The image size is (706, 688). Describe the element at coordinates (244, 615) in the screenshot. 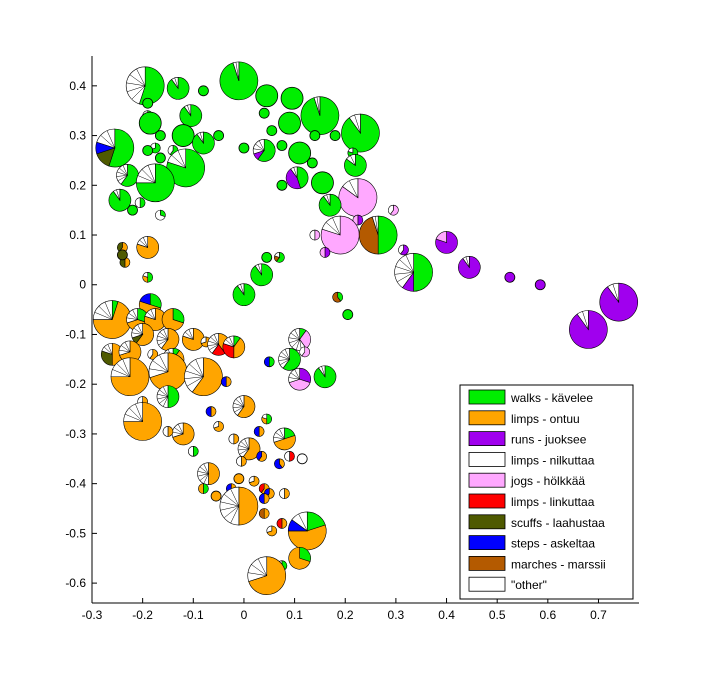

I see `x-tick-label: 0` at that location.